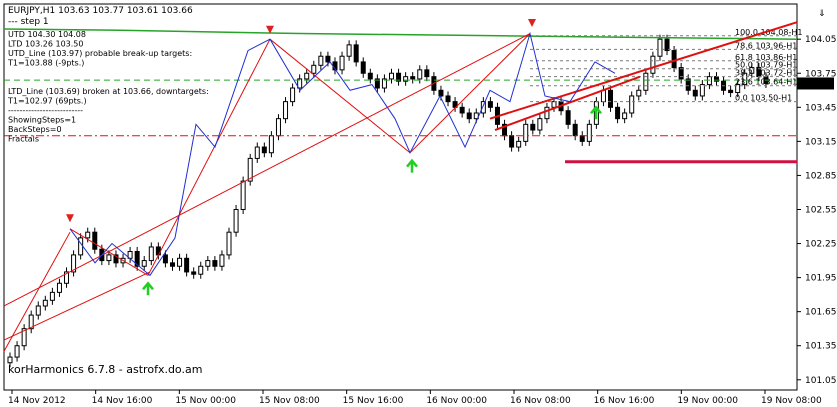  Describe the element at coordinates (122, 401) in the screenshot. I see `x-tick-label: 14 Nov 16:00` at that location.